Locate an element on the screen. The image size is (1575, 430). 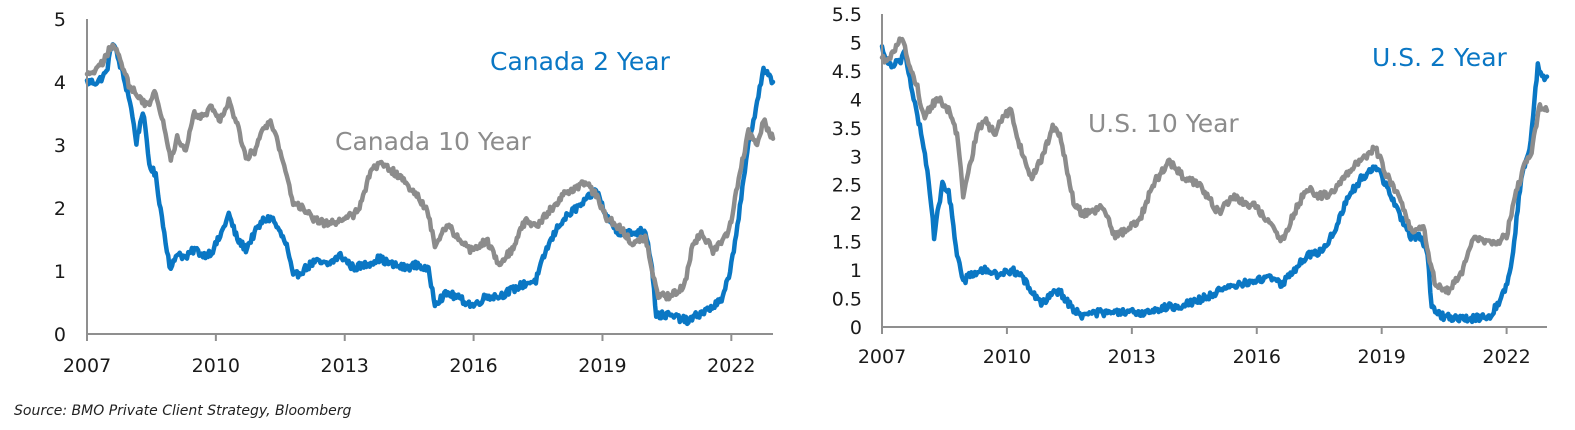
y-axis-ticks: 0 0.5 1 1.5 2 2.5 3 3.5 4 4.5 5 5.5 is located at coordinates (847, 171).